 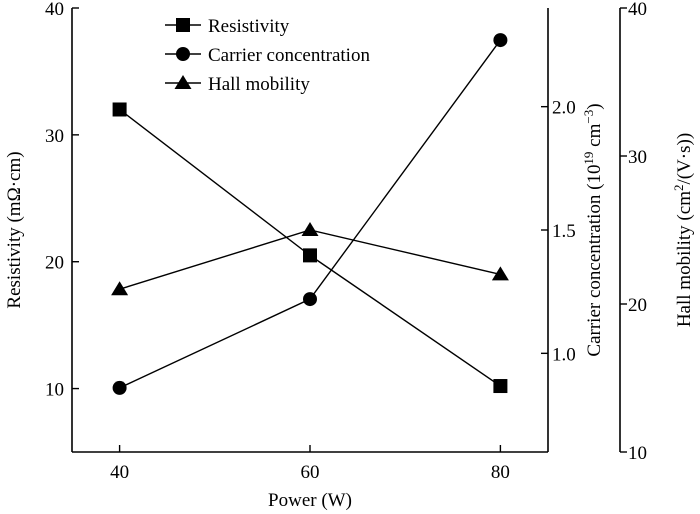 I want to click on middle-tick-label: 1.0, so click(x=564, y=354).